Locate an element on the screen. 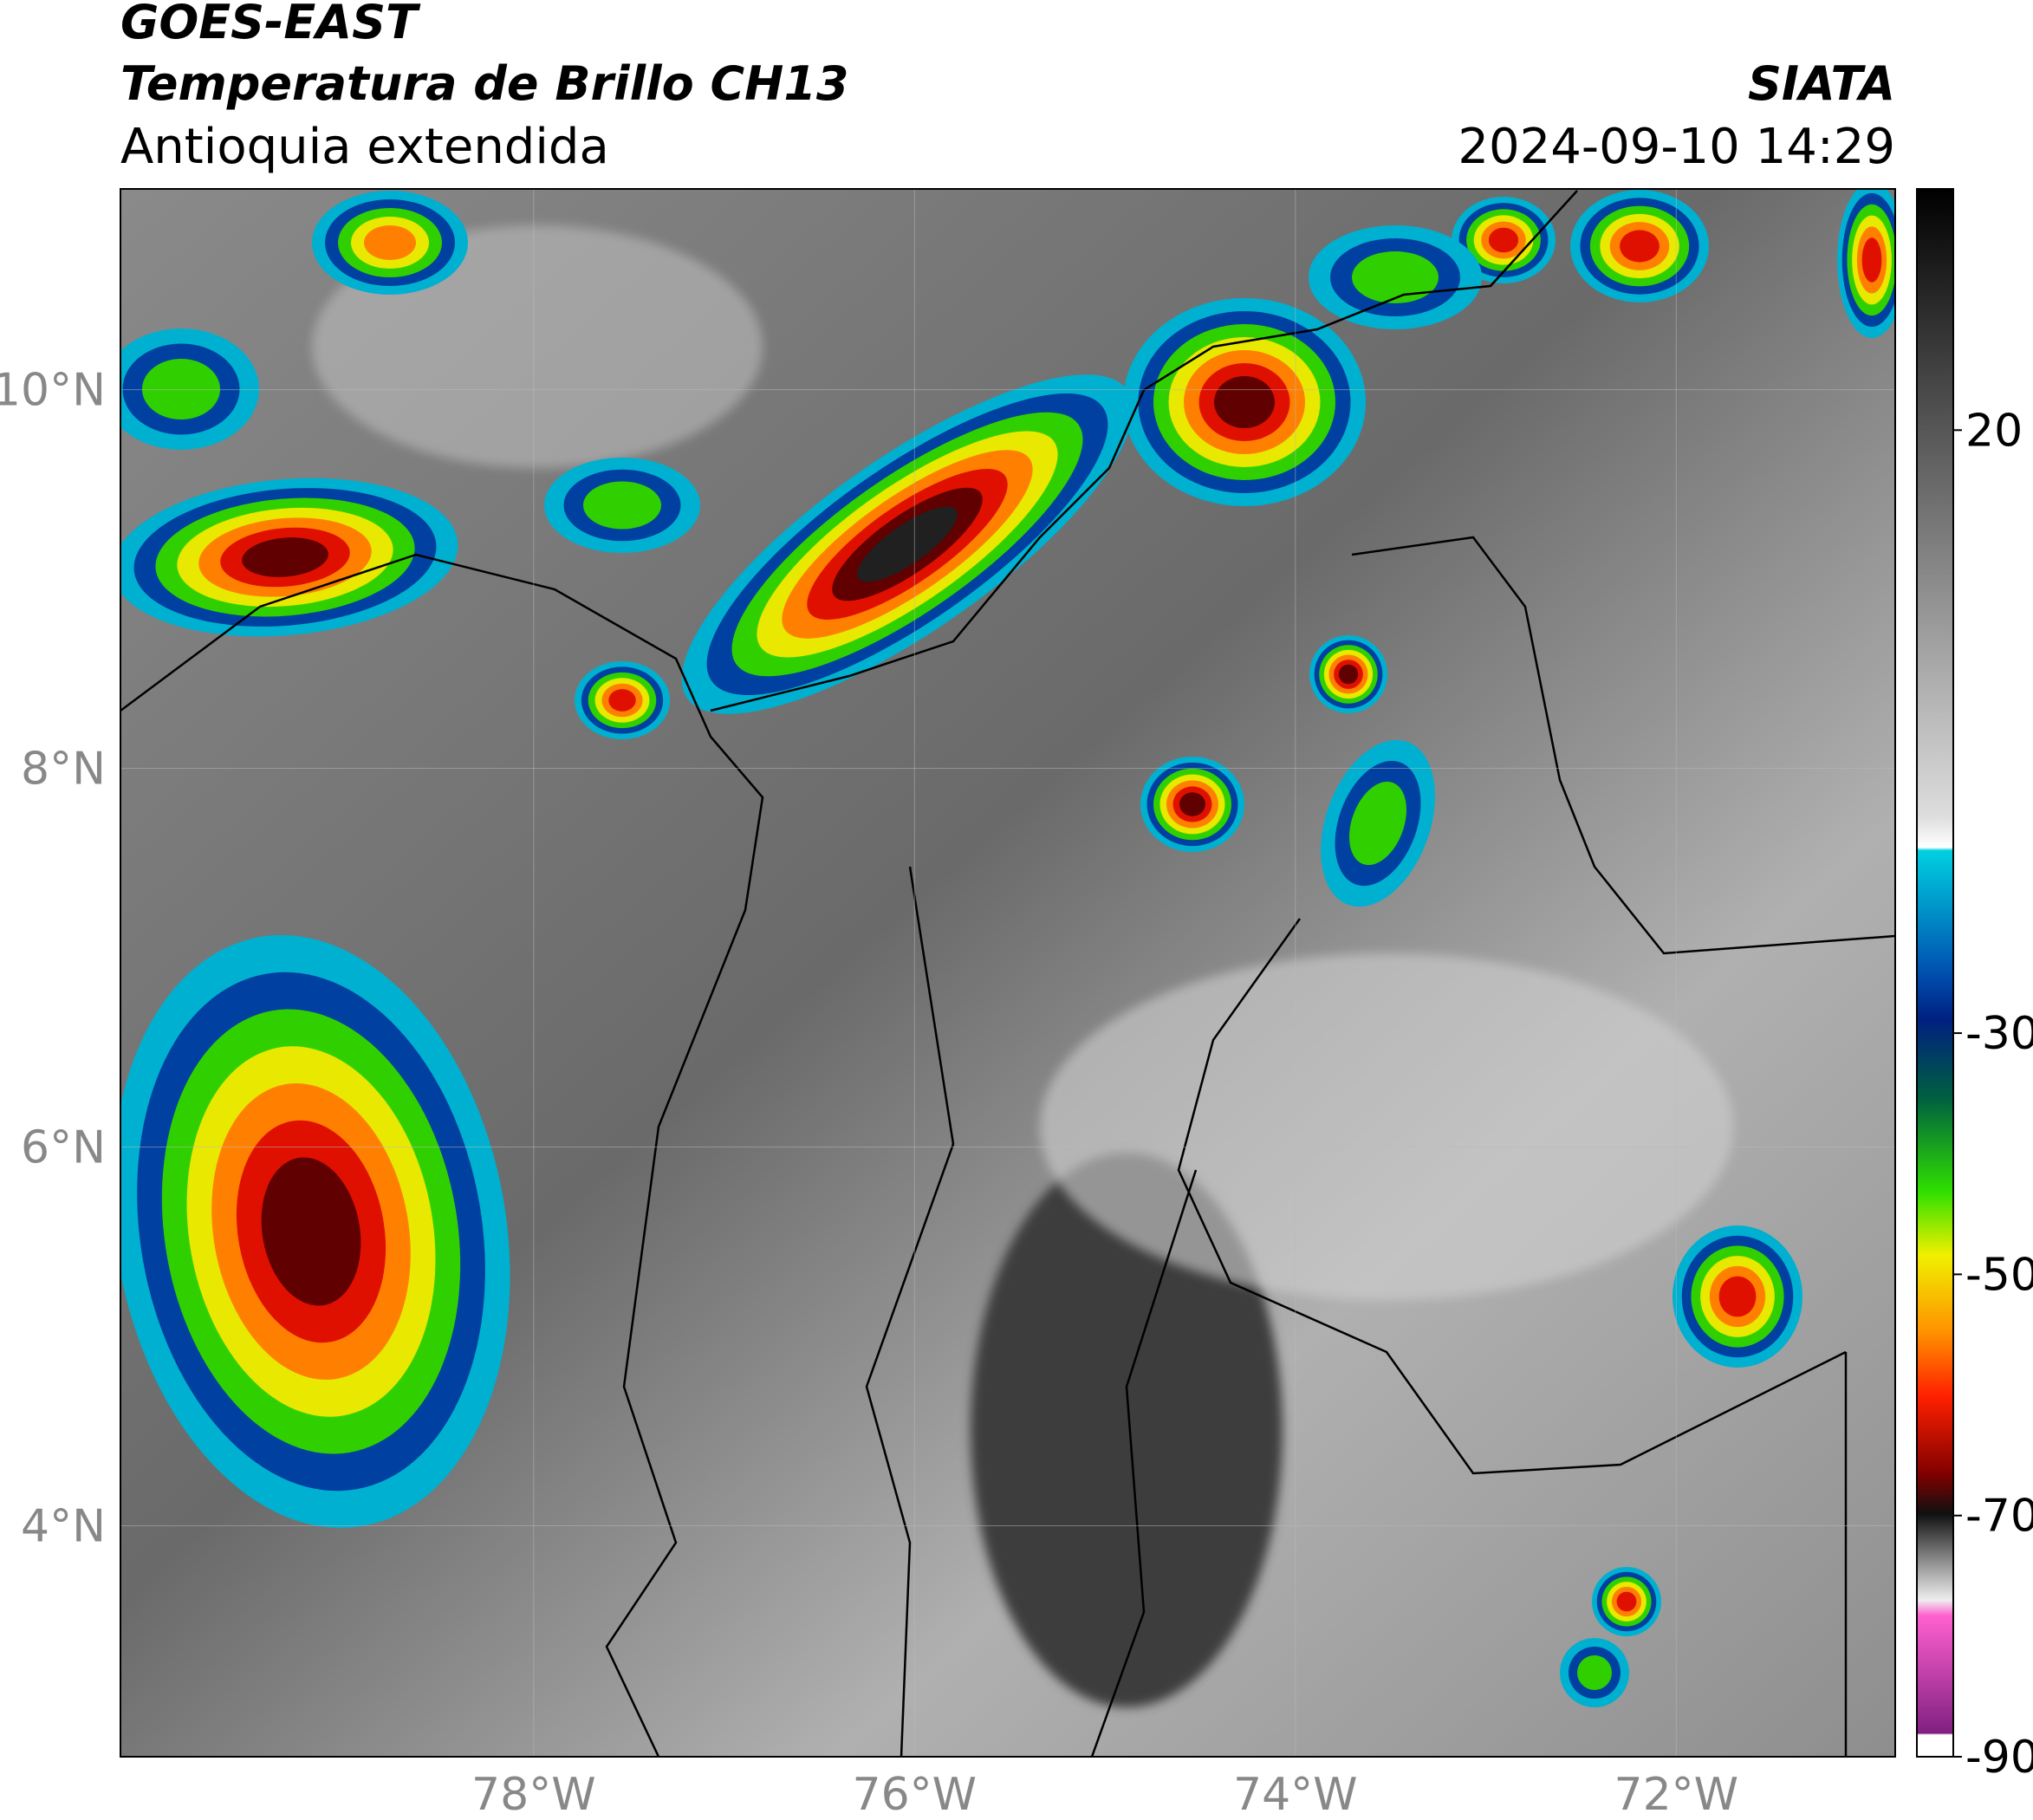 This screenshot has width=2033, height=1820. colorbar-tick-label: 20 is located at coordinates (1994, 431).